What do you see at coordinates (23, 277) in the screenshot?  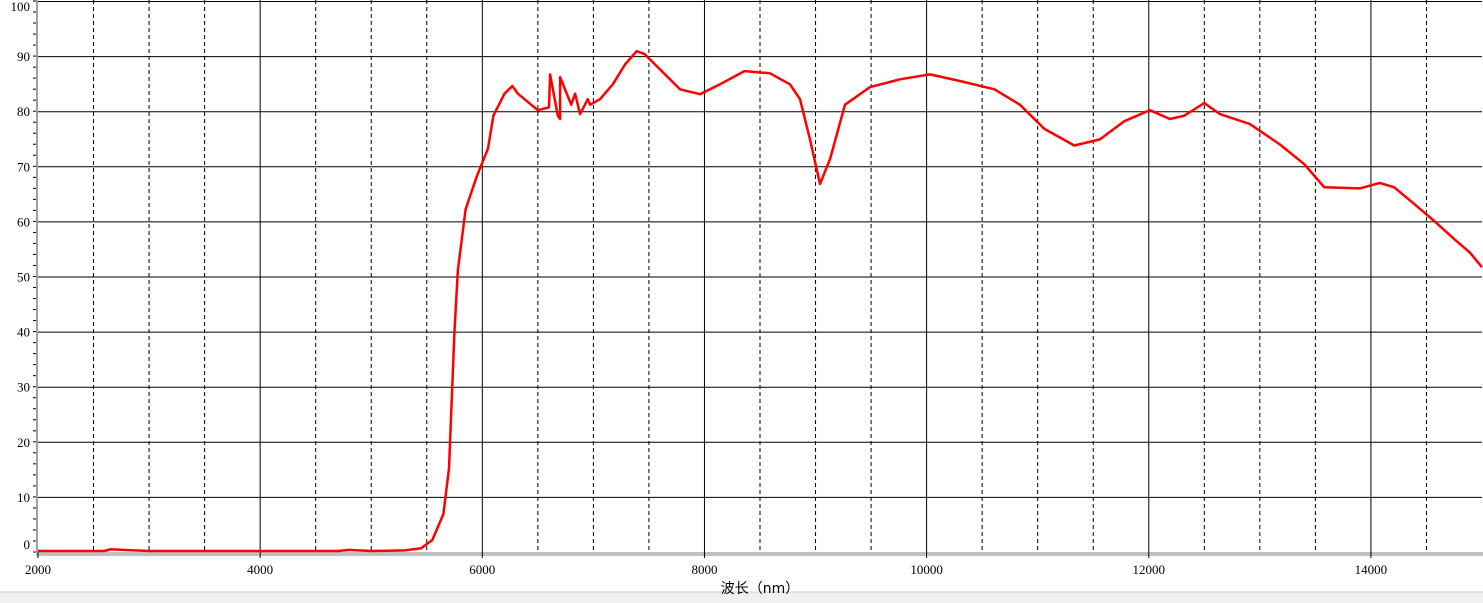 I see `y-tick-label: 50` at bounding box center [23, 277].